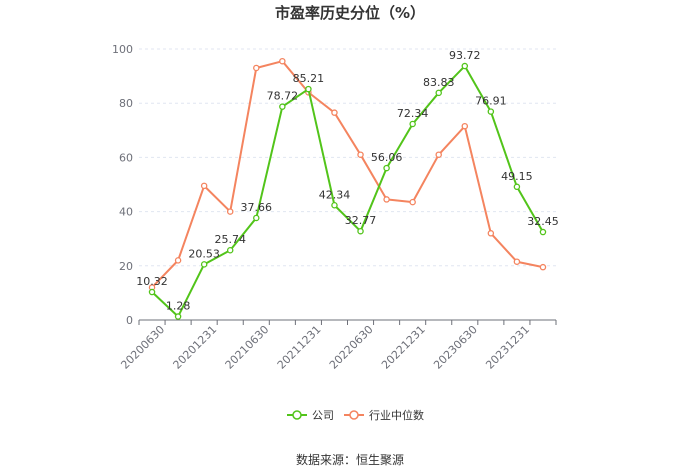 The width and height of the screenshot is (700, 473). Describe the element at coordinates (350, 459) in the screenshot. I see `data-source: 数据来源：恒生聚源` at that location.